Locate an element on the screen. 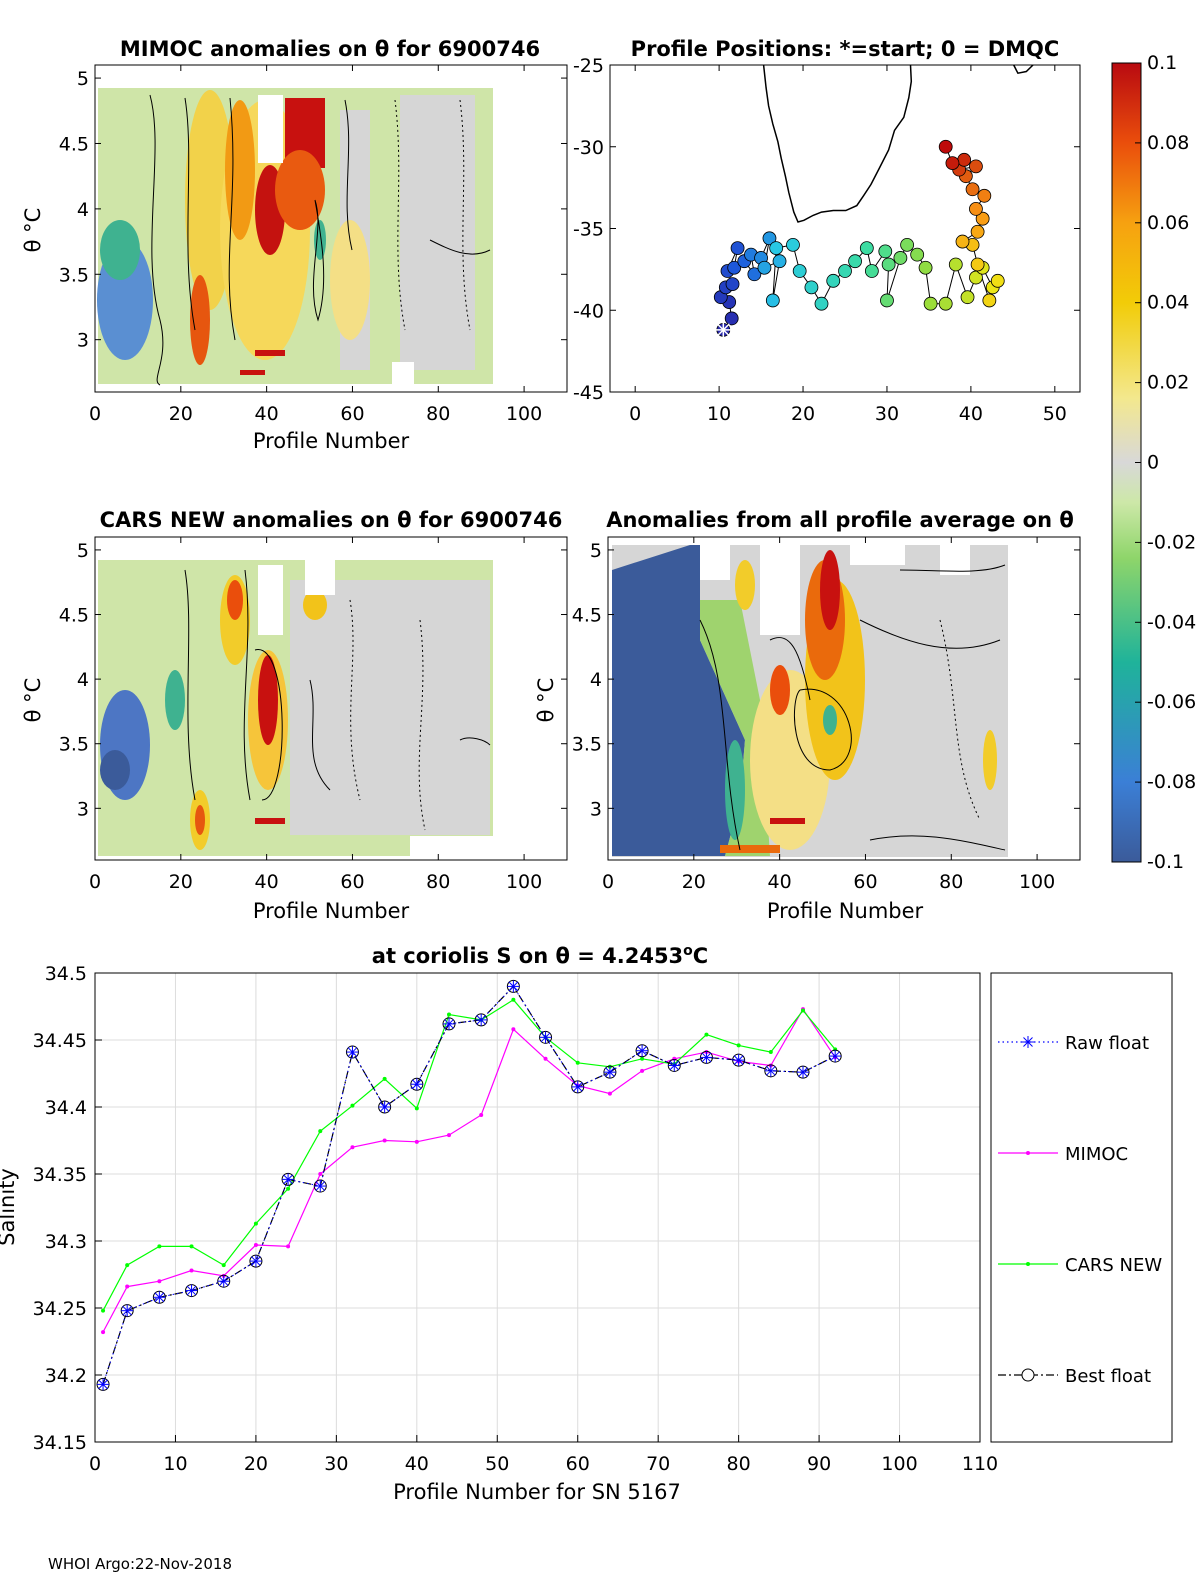 This screenshot has height=1575, width=1200. y-tick-label: 34.15 is located at coordinates (60, 1443).